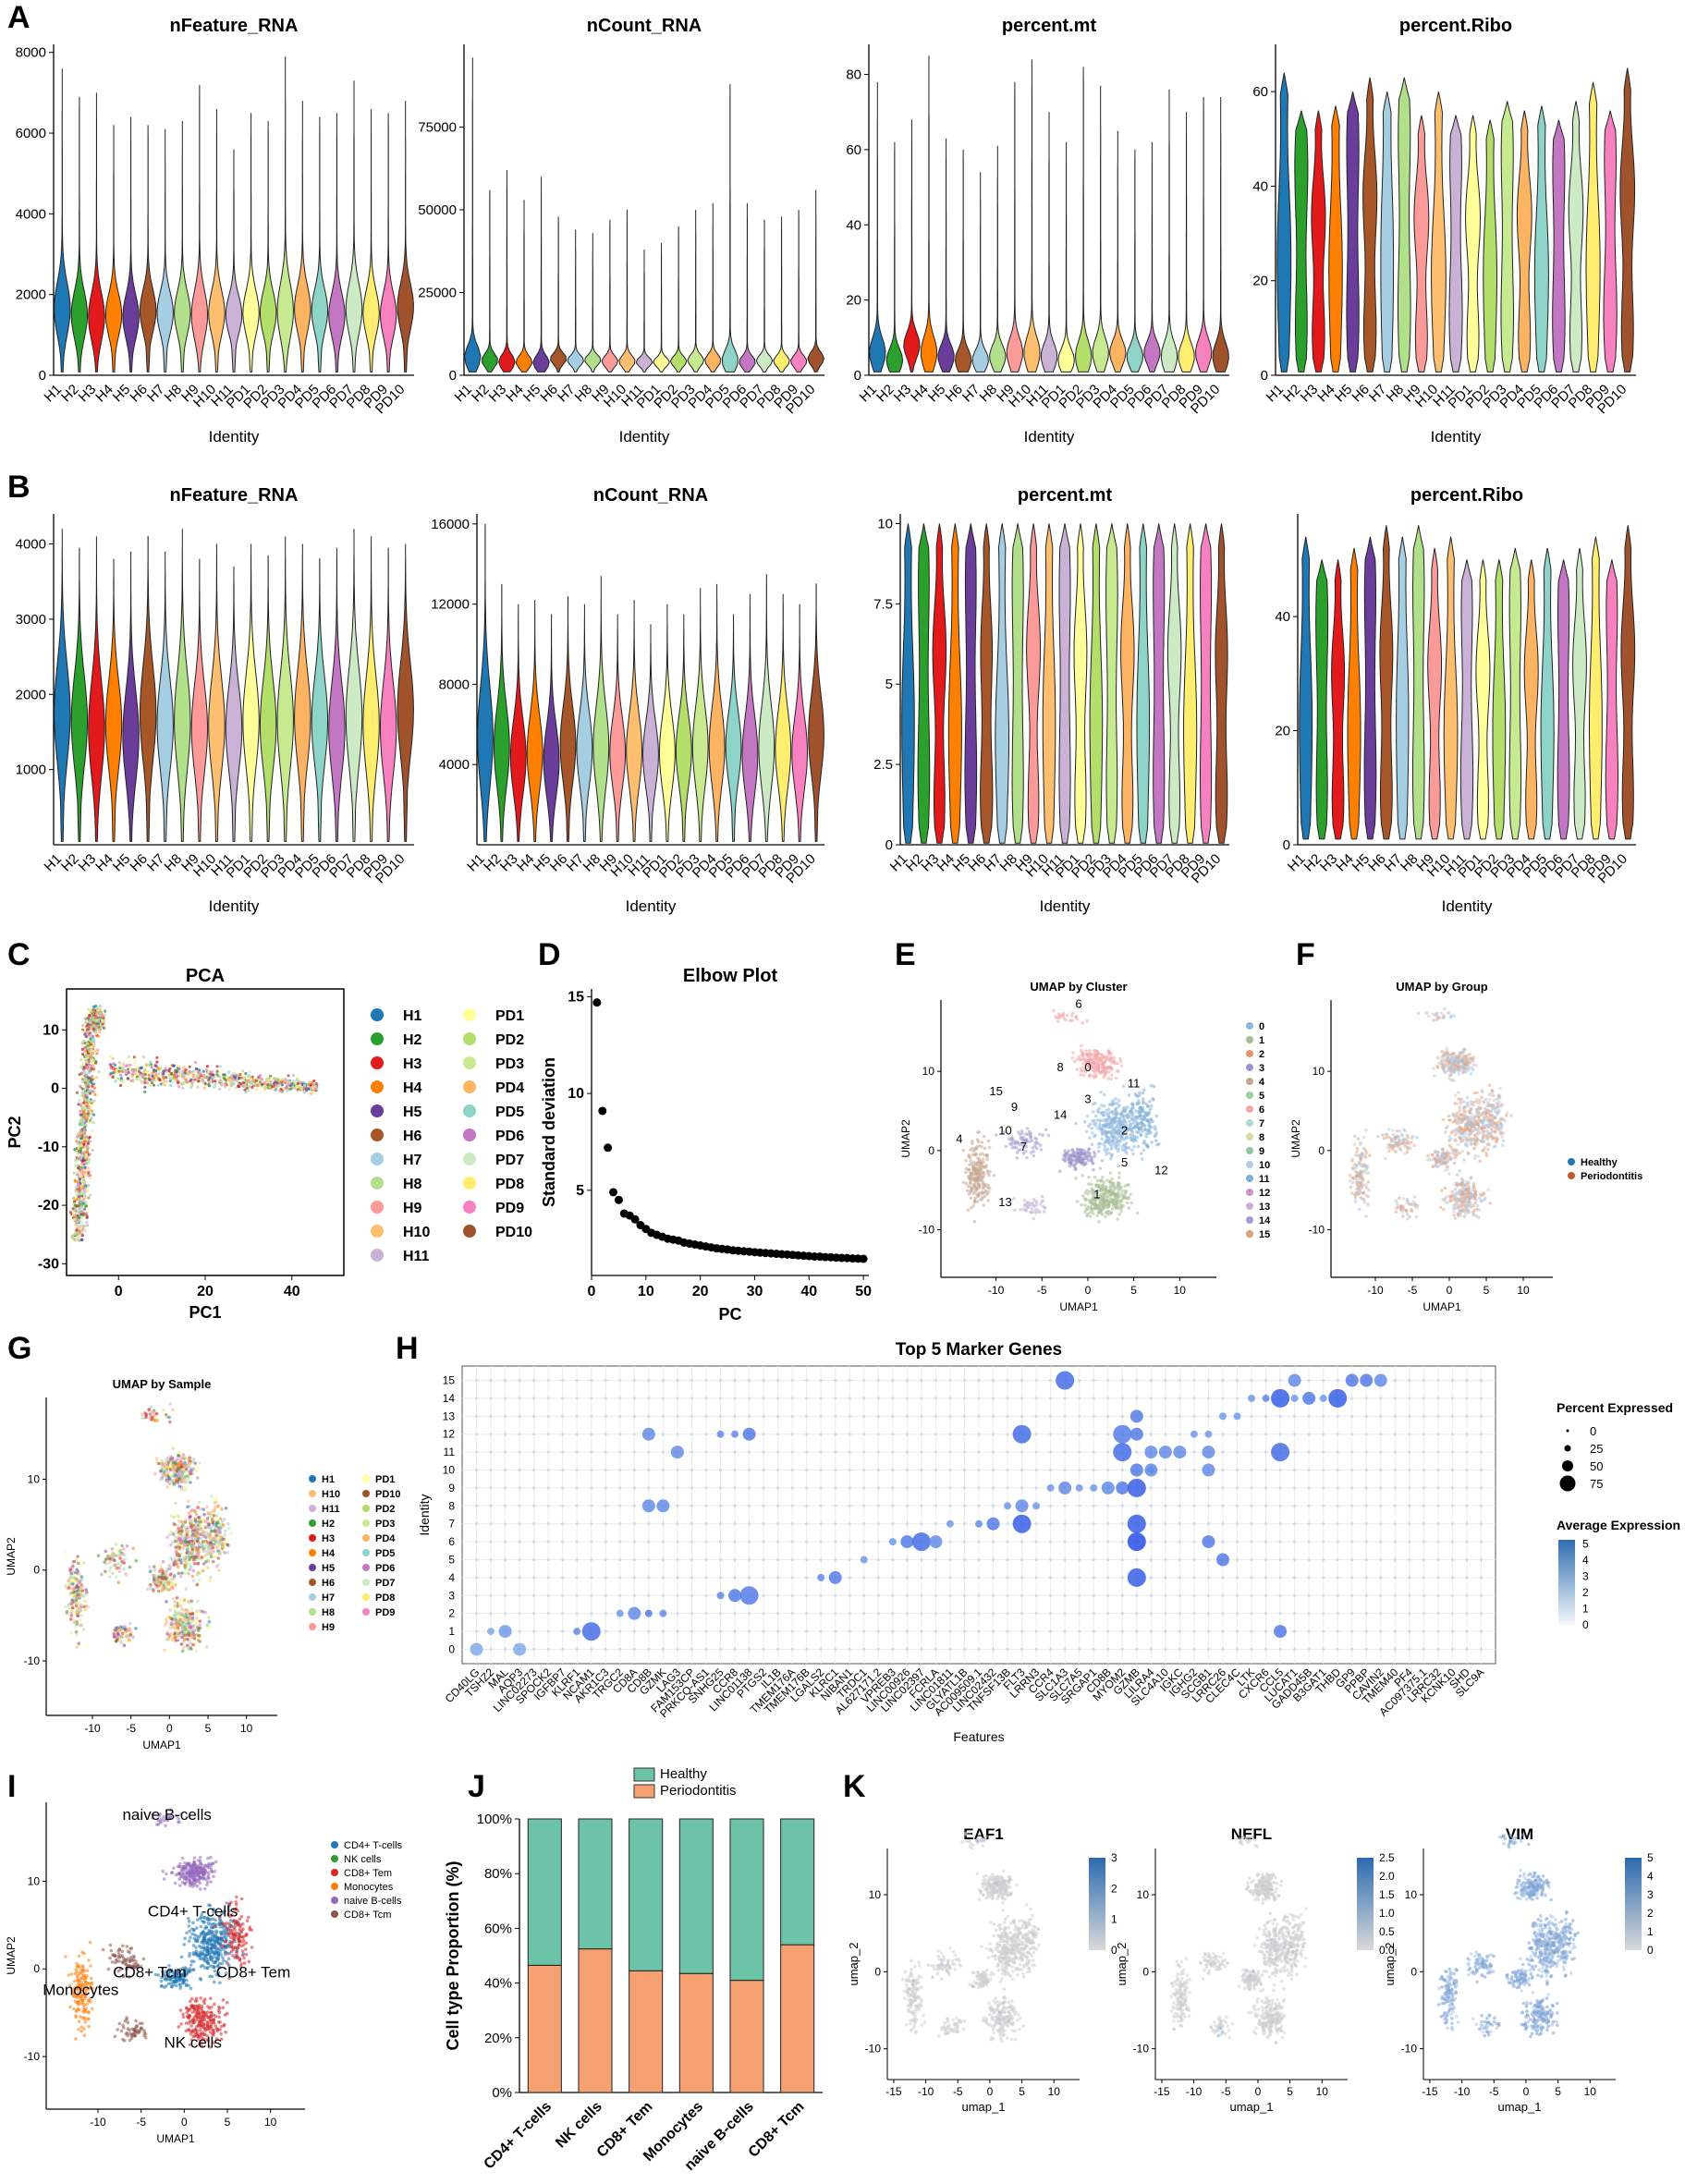 The width and height of the screenshot is (1685, 2184). I want to click on violin-PD1, so click(661, 307).